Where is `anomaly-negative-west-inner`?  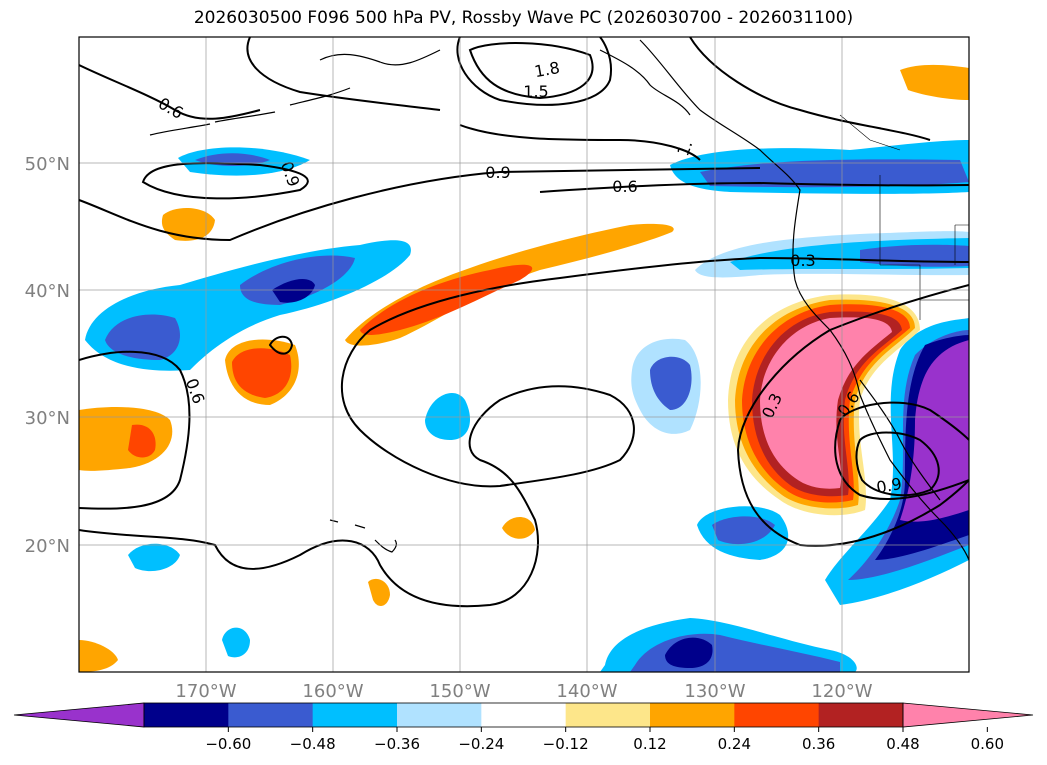 anomaly-negative-west-inner is located at coordinates (293, 290).